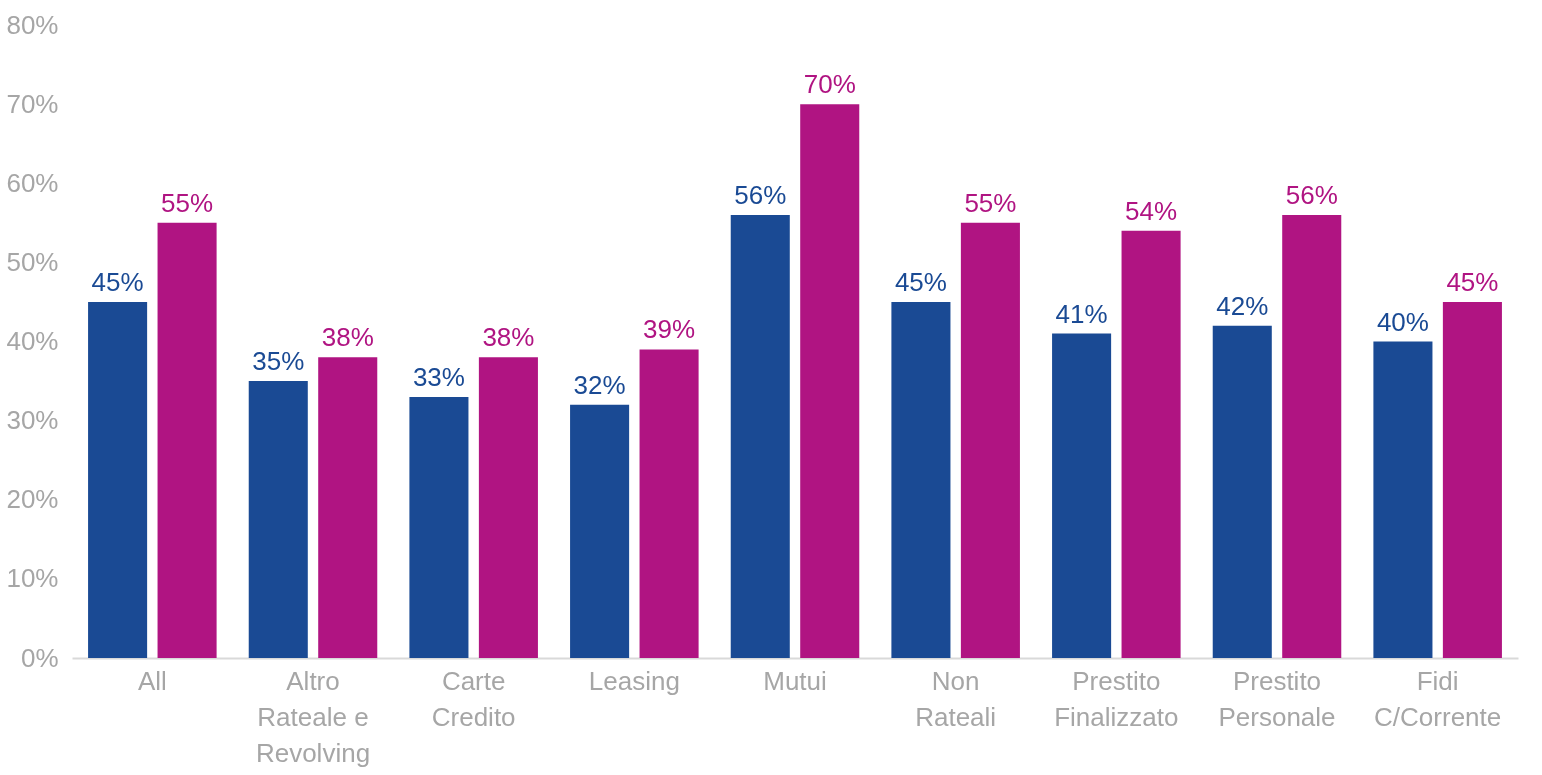  I want to click on data-label: 33%, so click(438, 376).